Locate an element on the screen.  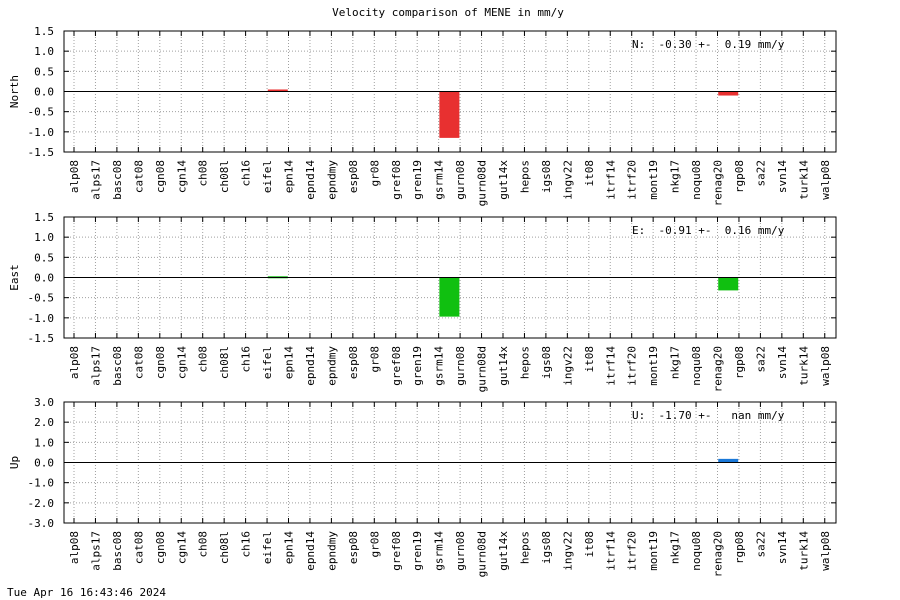
footer-timestamp: Tue Apr 16 16:43:46 2024 is located at coordinates (86, 592).